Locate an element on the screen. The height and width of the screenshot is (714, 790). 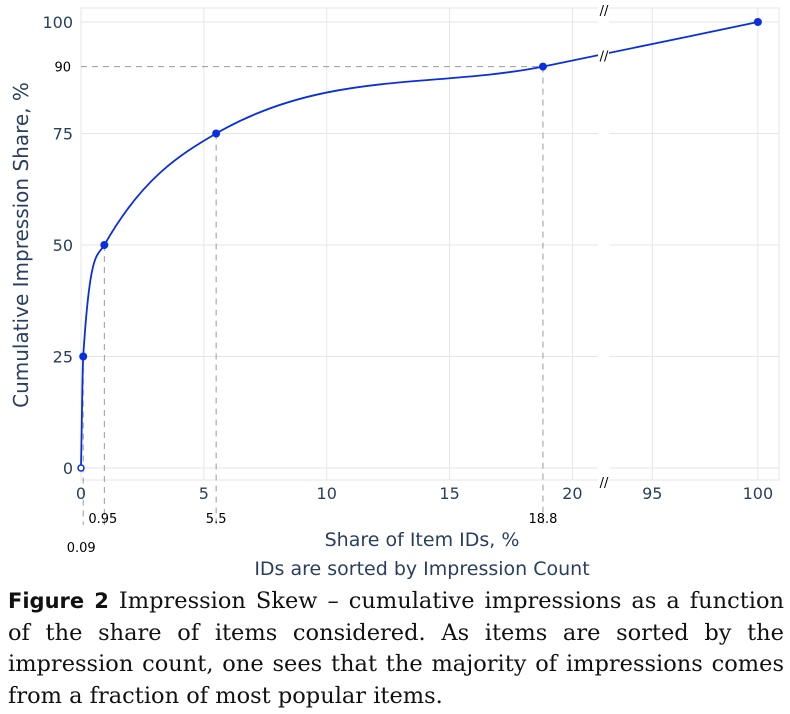
x-annotation: 0.09 is located at coordinates (81, 548).